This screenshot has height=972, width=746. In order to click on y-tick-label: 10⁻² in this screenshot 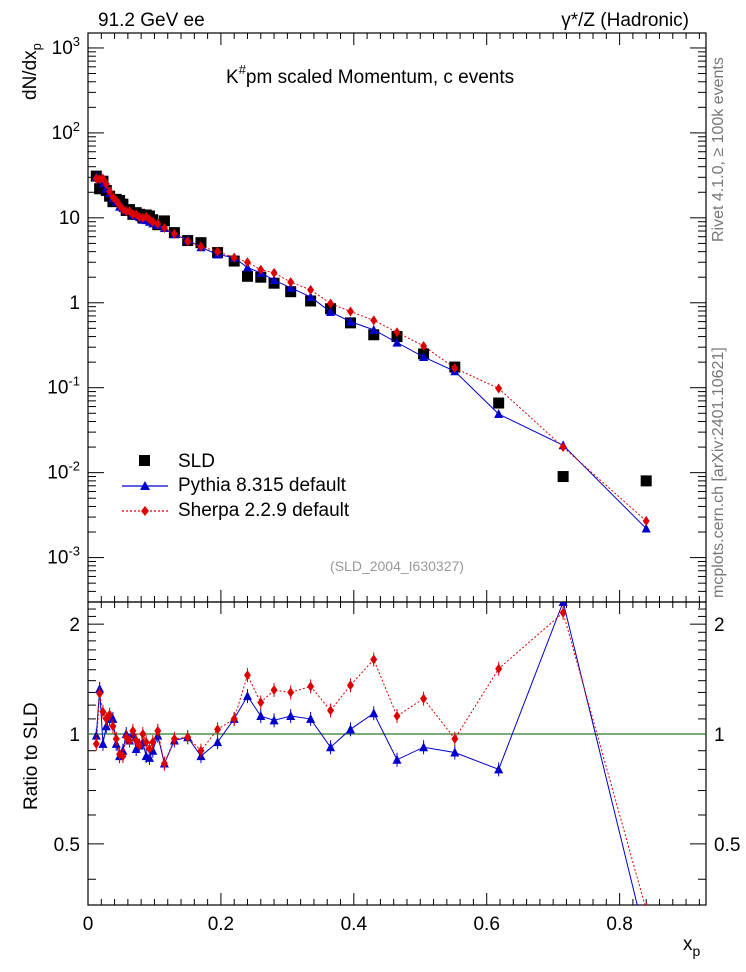, I will do `click(63, 471)`.